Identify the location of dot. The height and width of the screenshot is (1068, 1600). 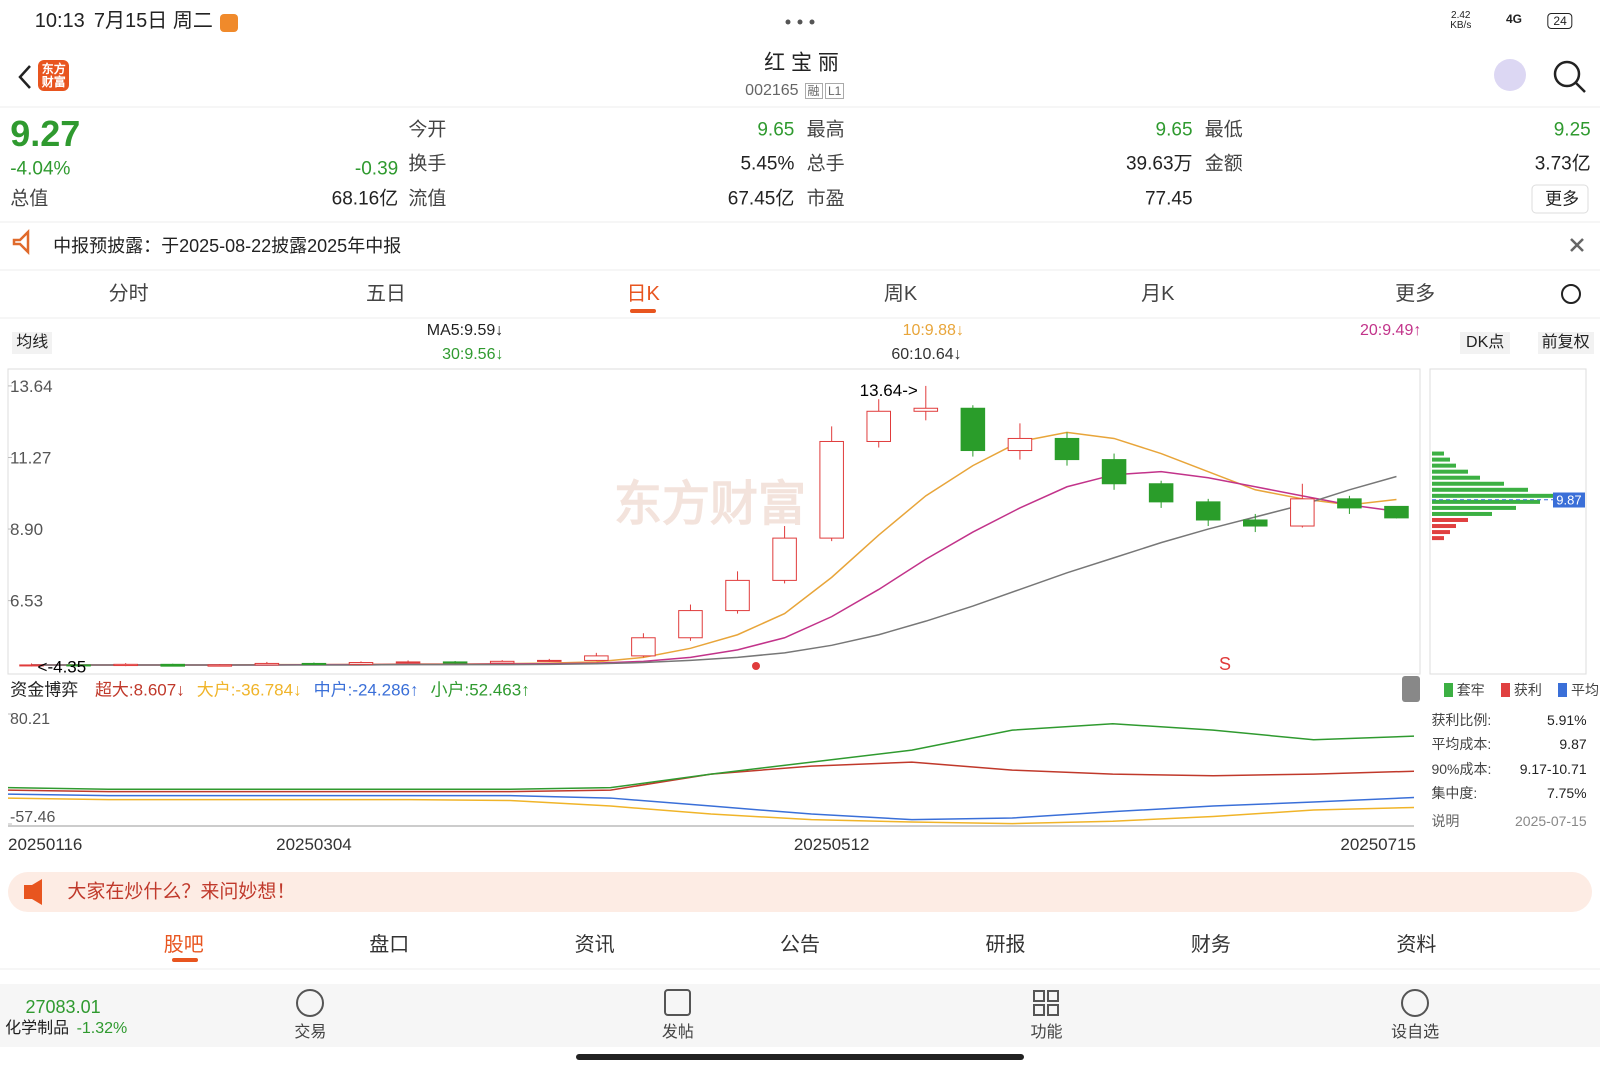
(812, 22).